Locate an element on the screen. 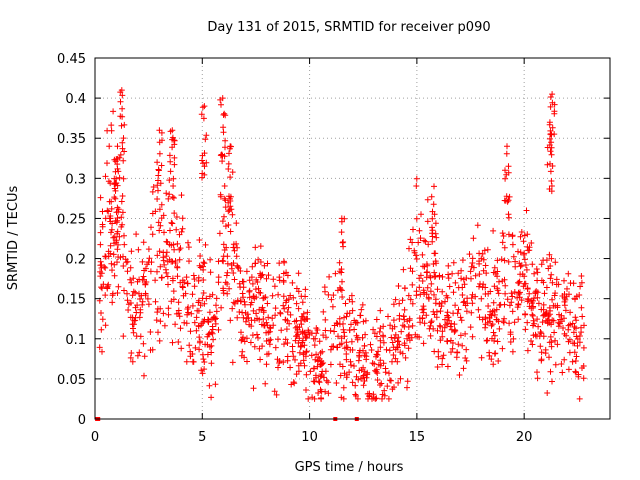  x-tick-label: 15 is located at coordinates (417, 437).